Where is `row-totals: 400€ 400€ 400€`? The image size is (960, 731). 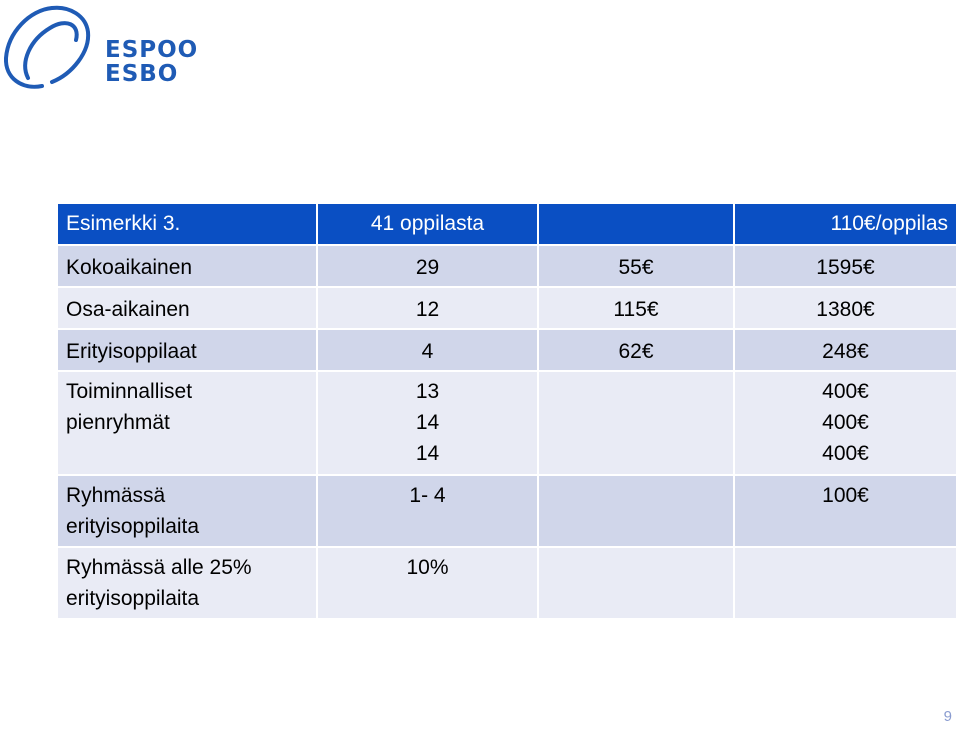 row-totals: 400€ 400€ 400€ is located at coordinates (845, 423).